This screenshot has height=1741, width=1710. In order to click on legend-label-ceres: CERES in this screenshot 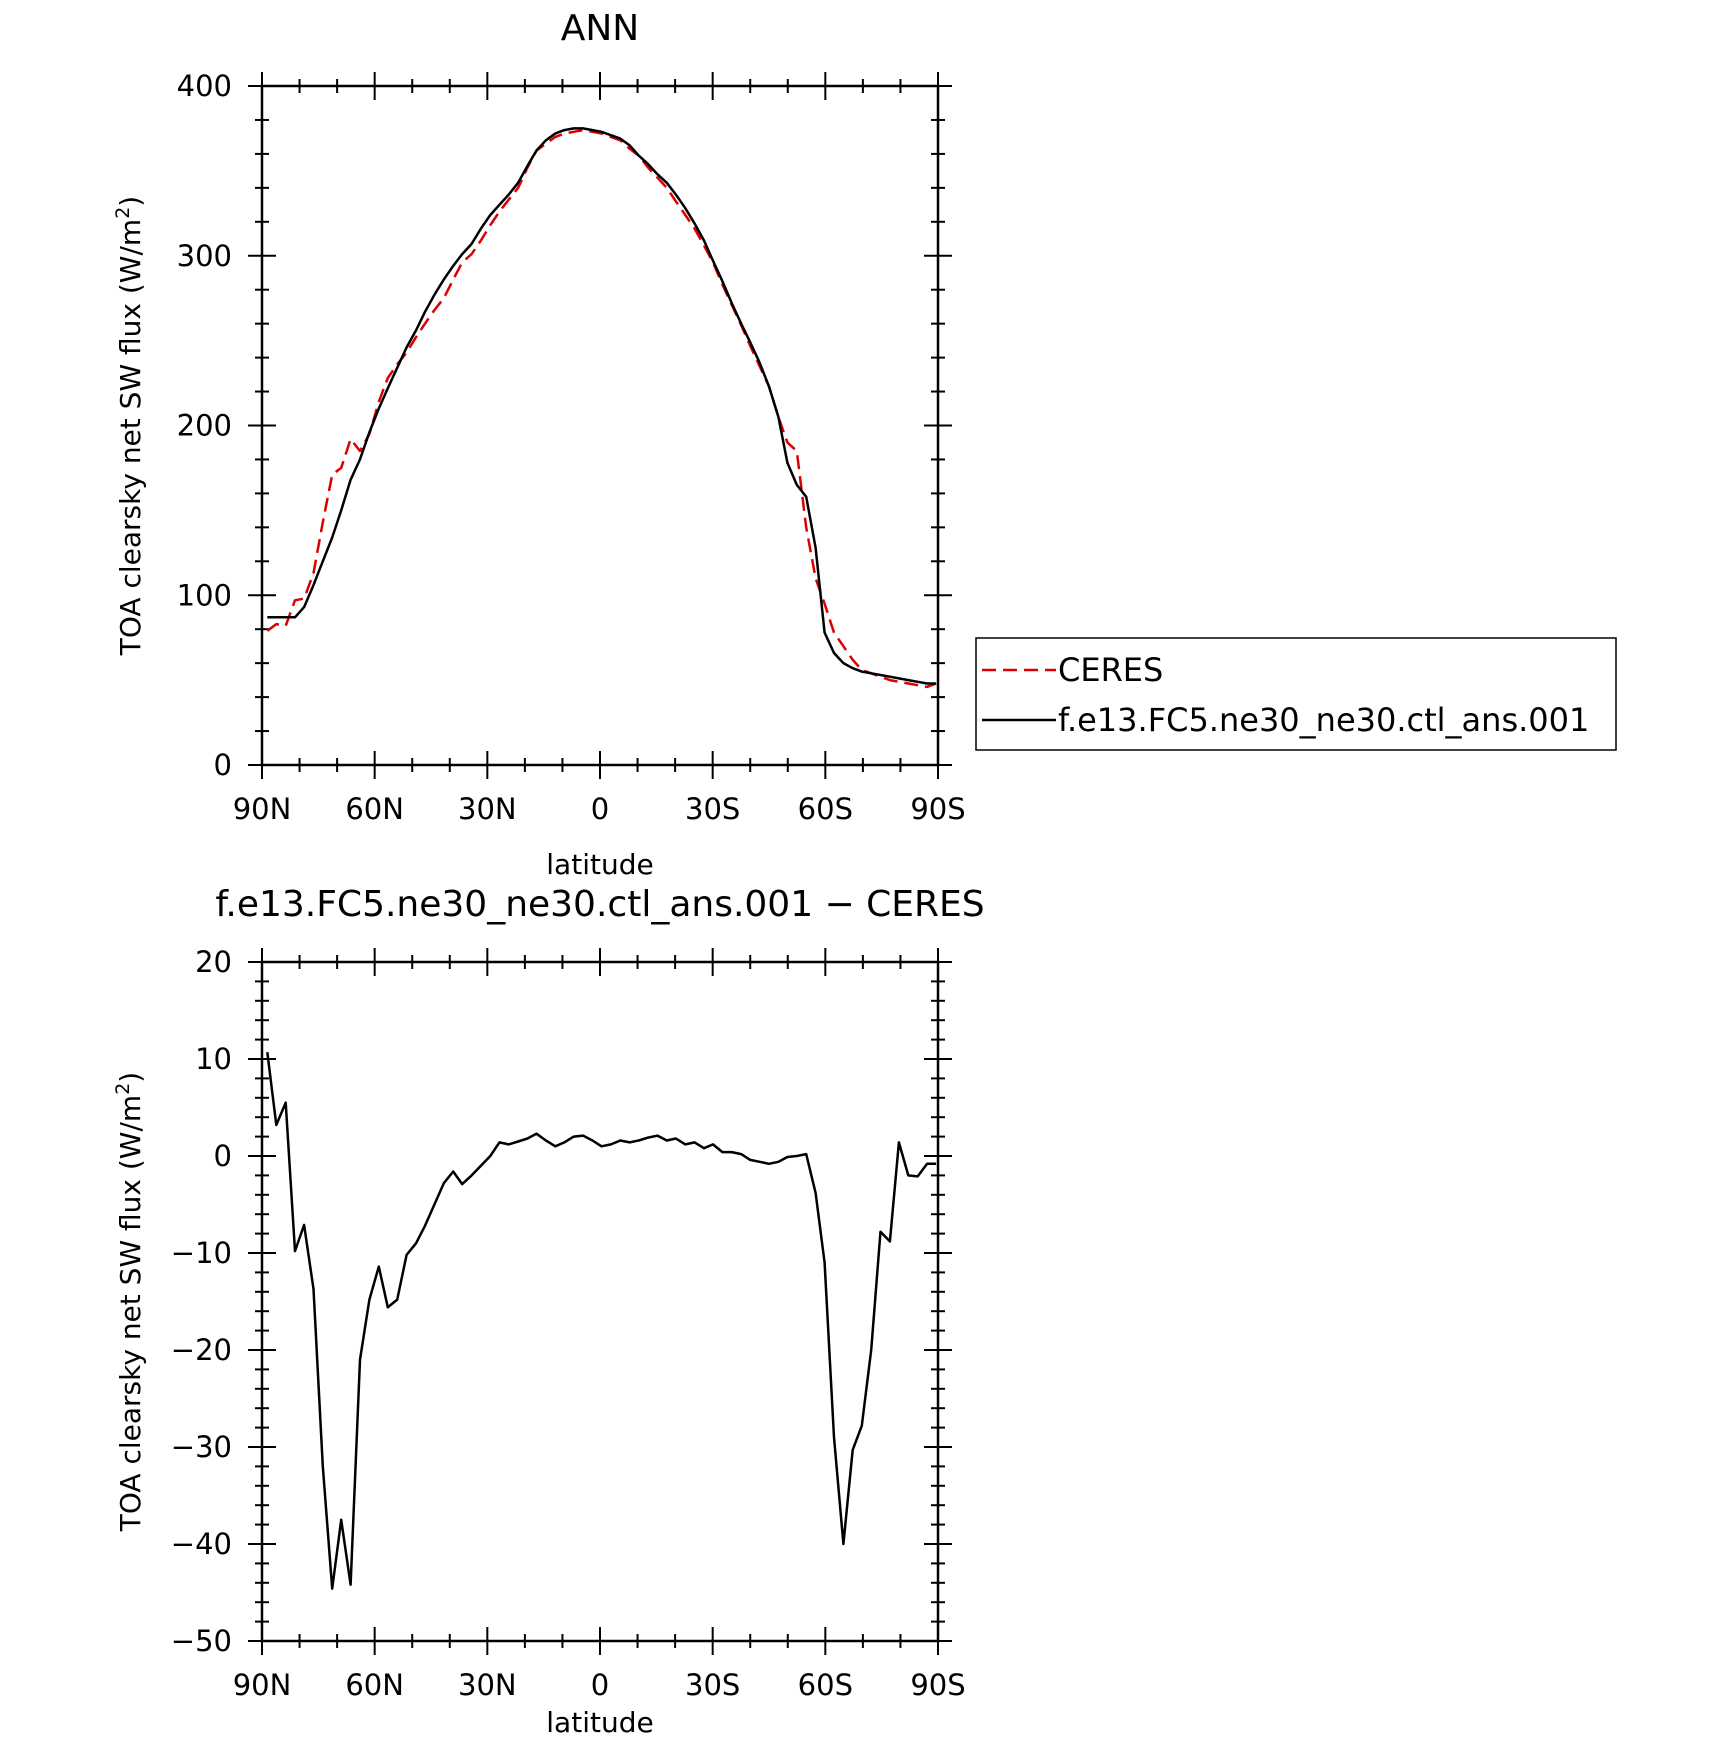, I will do `click(1110, 670)`.